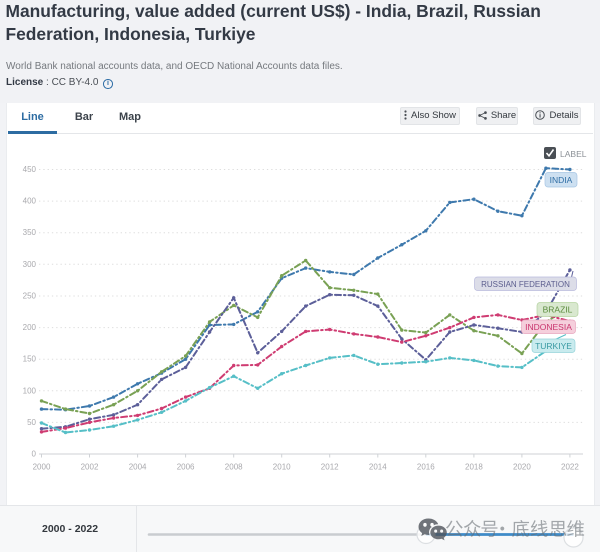  What do you see at coordinates (573, 154) in the screenshot?
I see `svg-text: LABEL` at bounding box center [573, 154].